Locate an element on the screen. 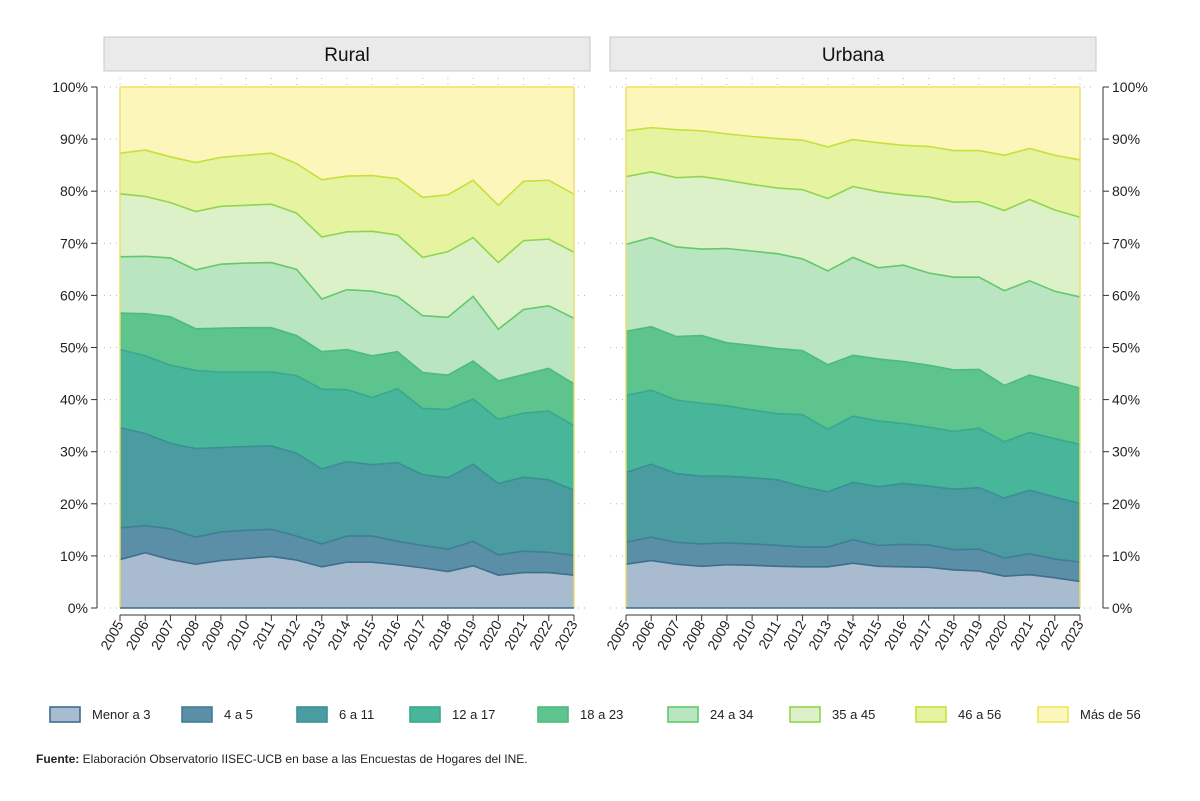 Image resolution: width=1200 pixels, height=801 pixels. panel-strip-urbana is located at coordinates (853, 54).